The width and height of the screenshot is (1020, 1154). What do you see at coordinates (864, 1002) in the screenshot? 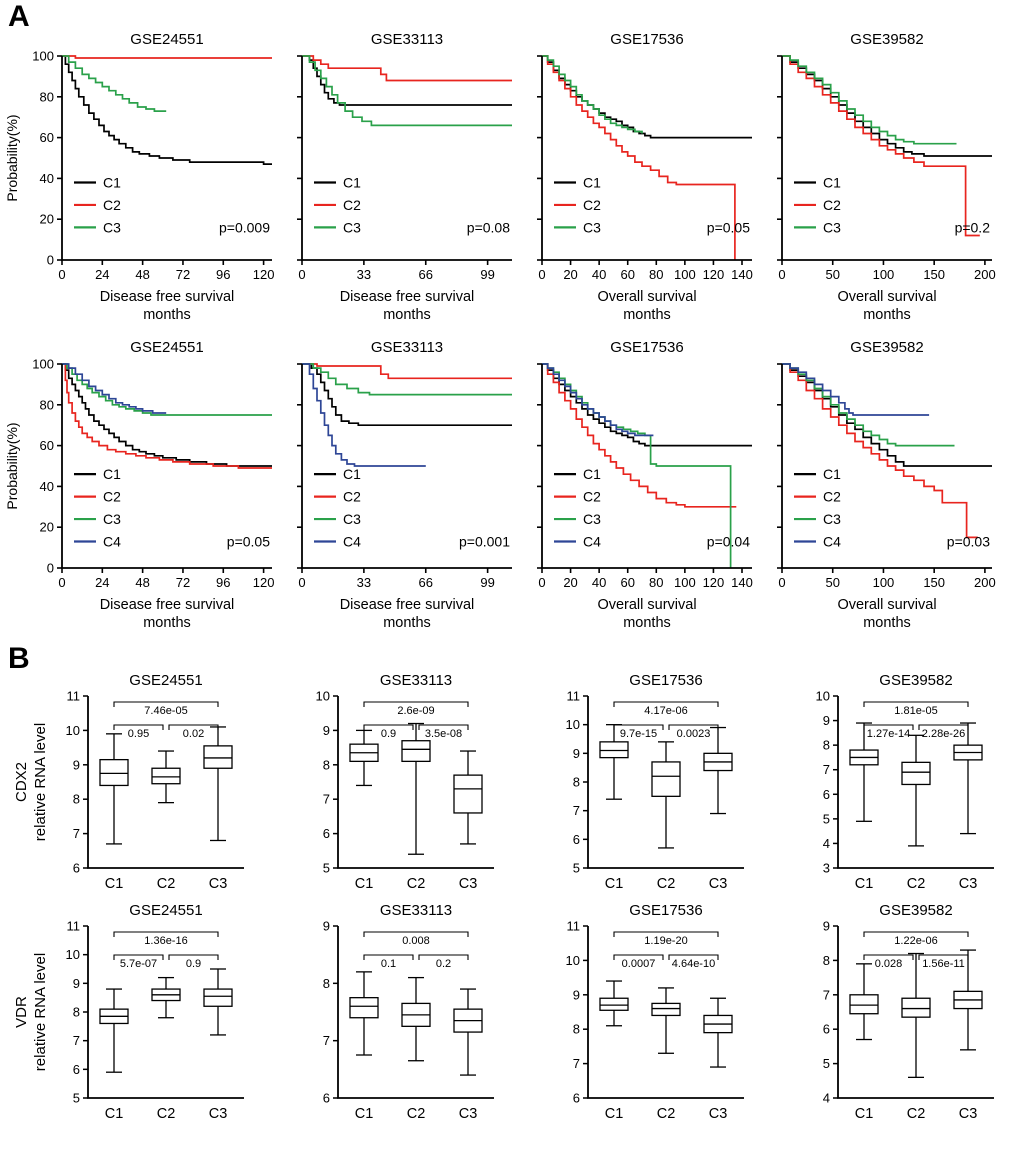
I see `box-C1` at bounding box center [864, 1002].